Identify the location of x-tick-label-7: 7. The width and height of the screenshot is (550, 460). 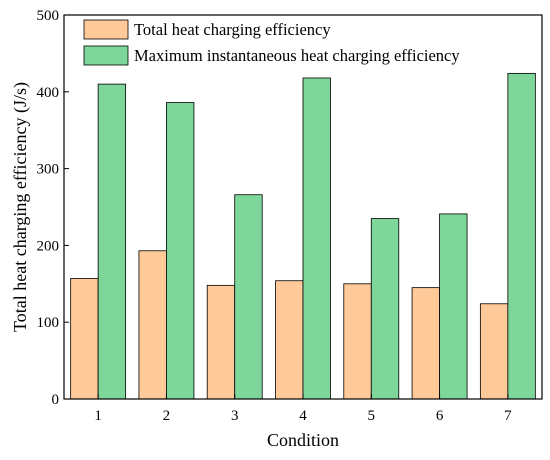
(508, 416).